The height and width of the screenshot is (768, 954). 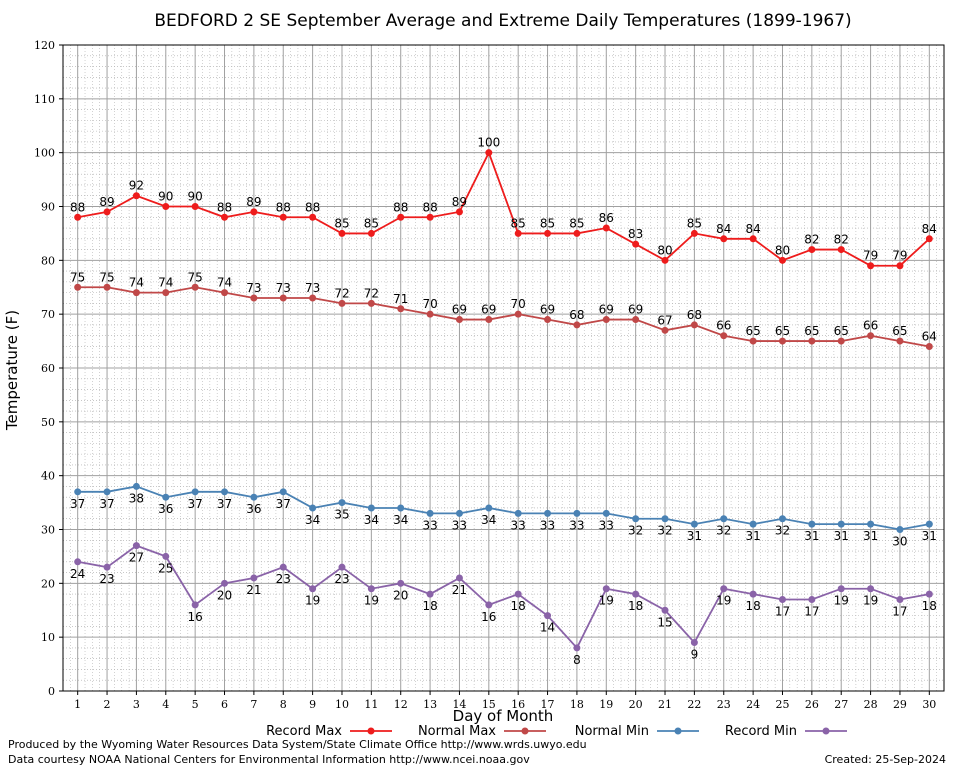 I want to click on data-label: 31, so click(x=929, y=536).